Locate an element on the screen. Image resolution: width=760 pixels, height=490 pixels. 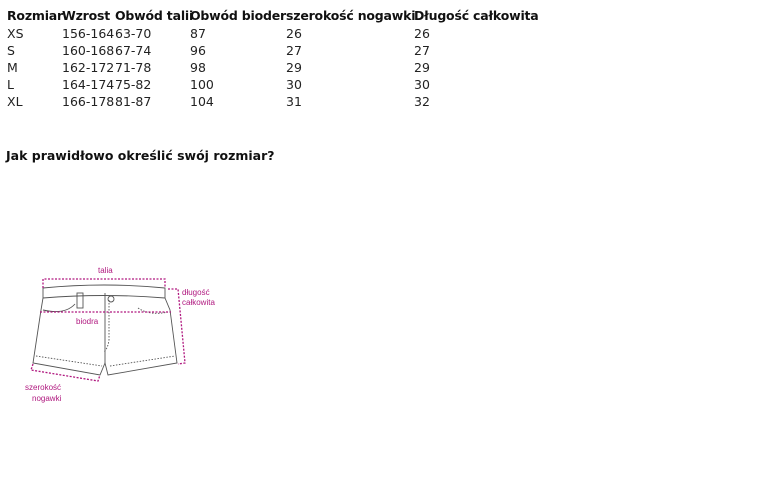
table-cell: 164-174 is located at coordinates (88, 84).